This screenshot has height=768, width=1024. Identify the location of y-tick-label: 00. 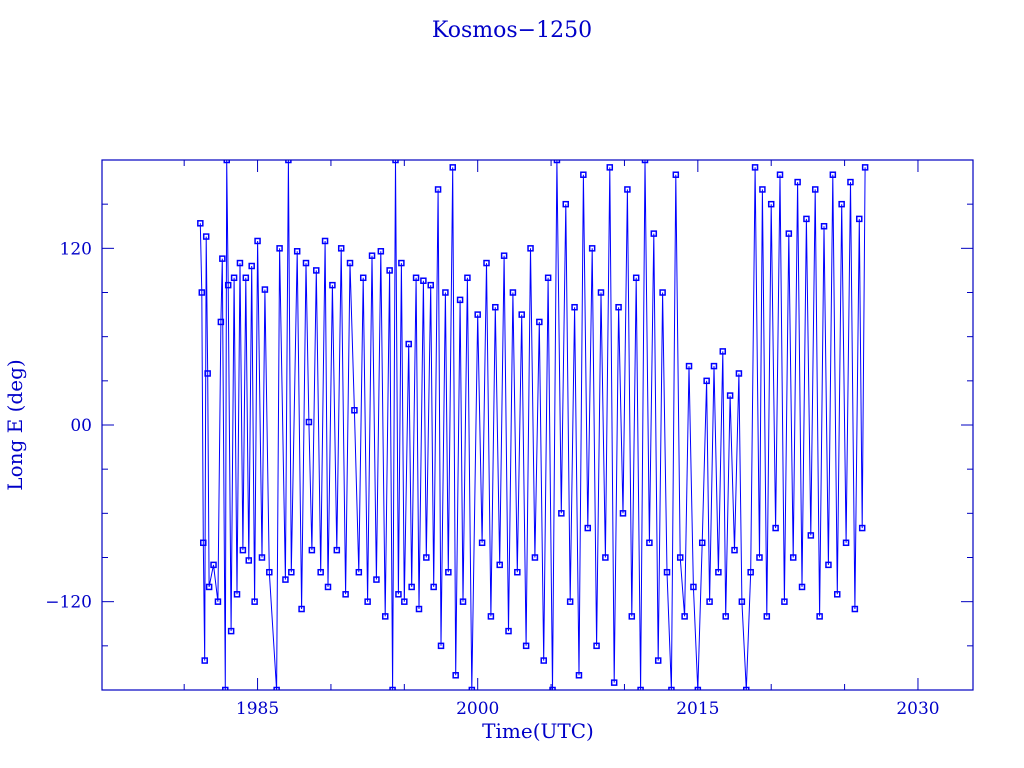
(81, 426).